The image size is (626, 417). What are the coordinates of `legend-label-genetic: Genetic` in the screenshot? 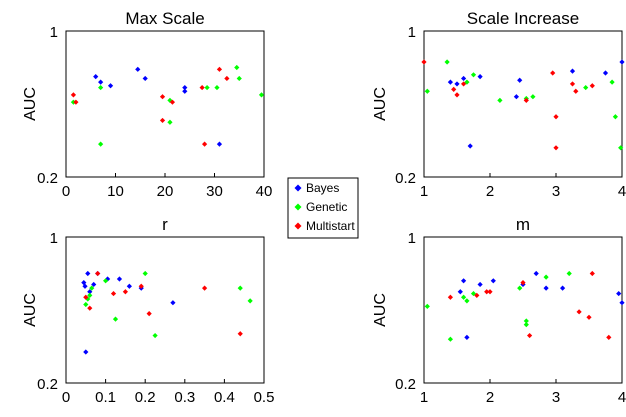 It's located at (326, 207).